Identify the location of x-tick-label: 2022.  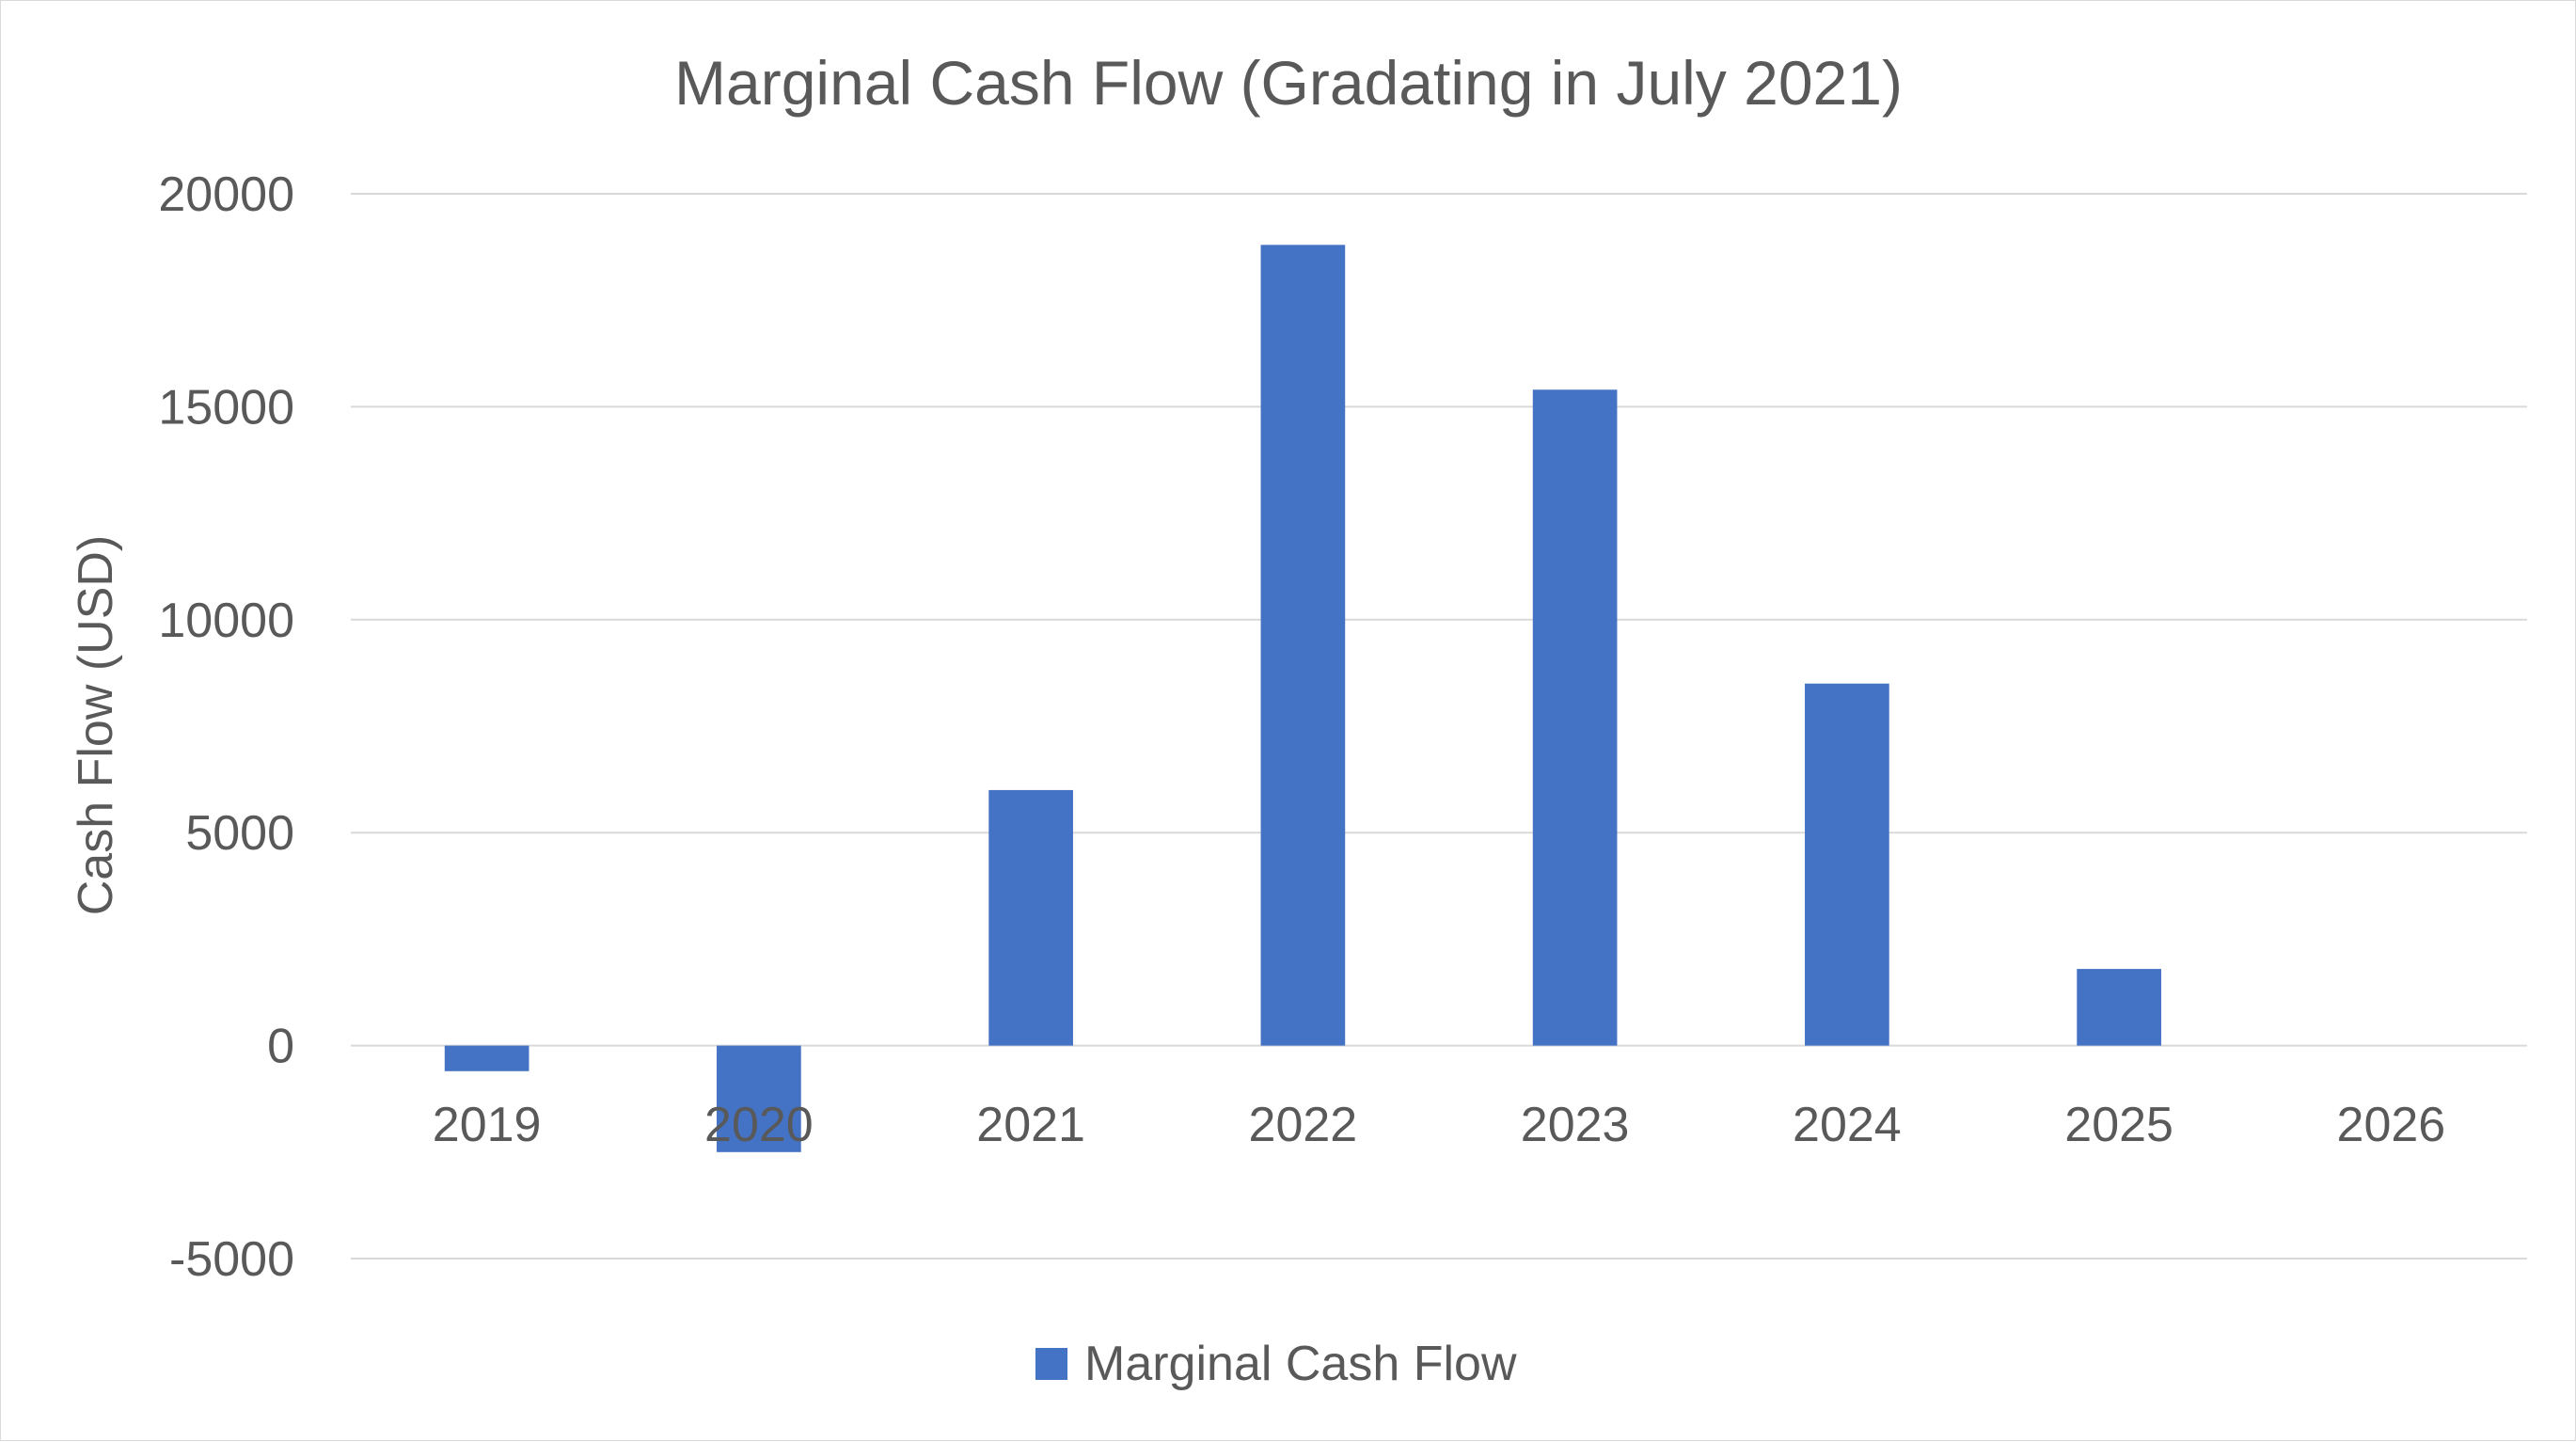
(1303, 1125).